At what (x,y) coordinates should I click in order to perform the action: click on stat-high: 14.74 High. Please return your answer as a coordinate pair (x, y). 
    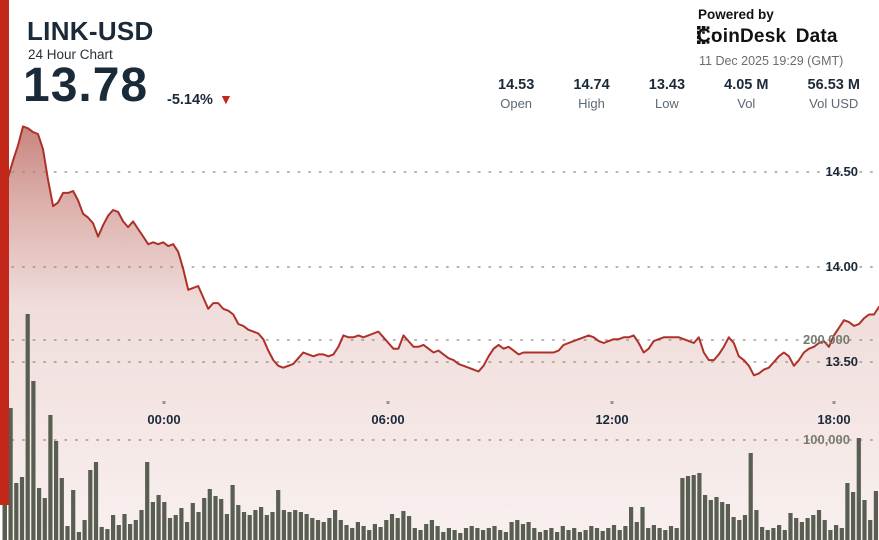
    Looking at the image, I should click on (591, 94).